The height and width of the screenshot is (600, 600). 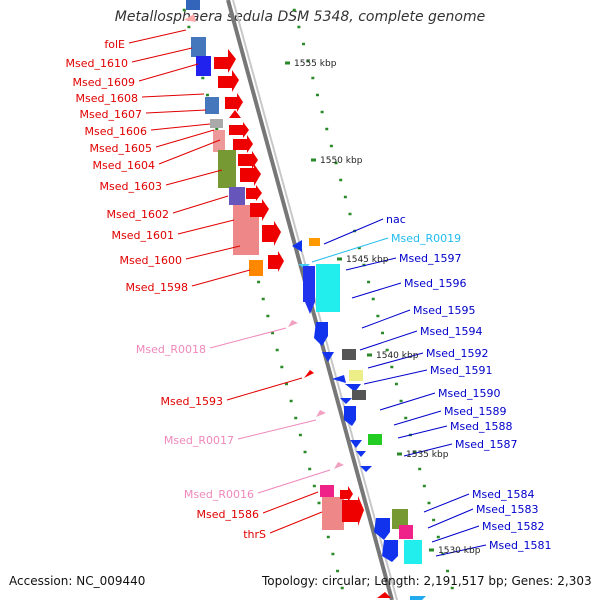 I want to click on gene-label: nac, so click(x=396, y=219).